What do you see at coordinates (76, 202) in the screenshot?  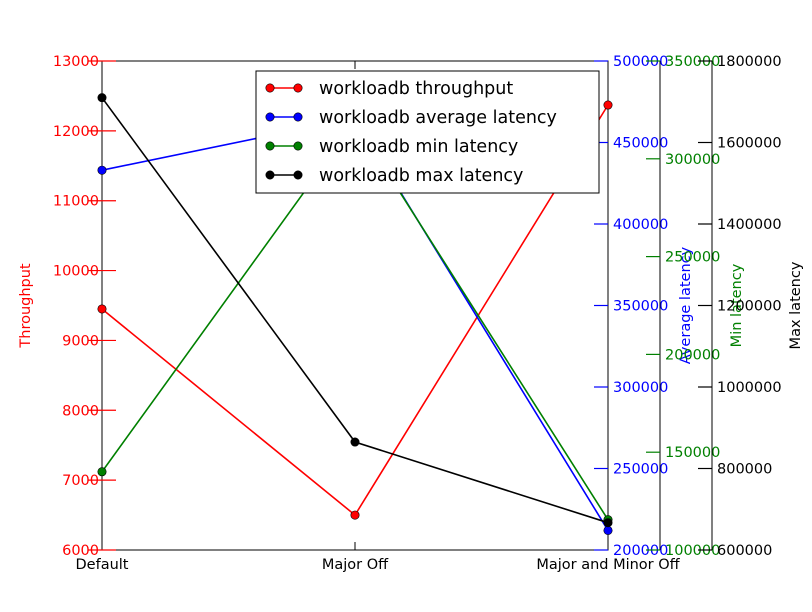 I see `throughput-y-tick-label: 11000` at bounding box center [76, 202].